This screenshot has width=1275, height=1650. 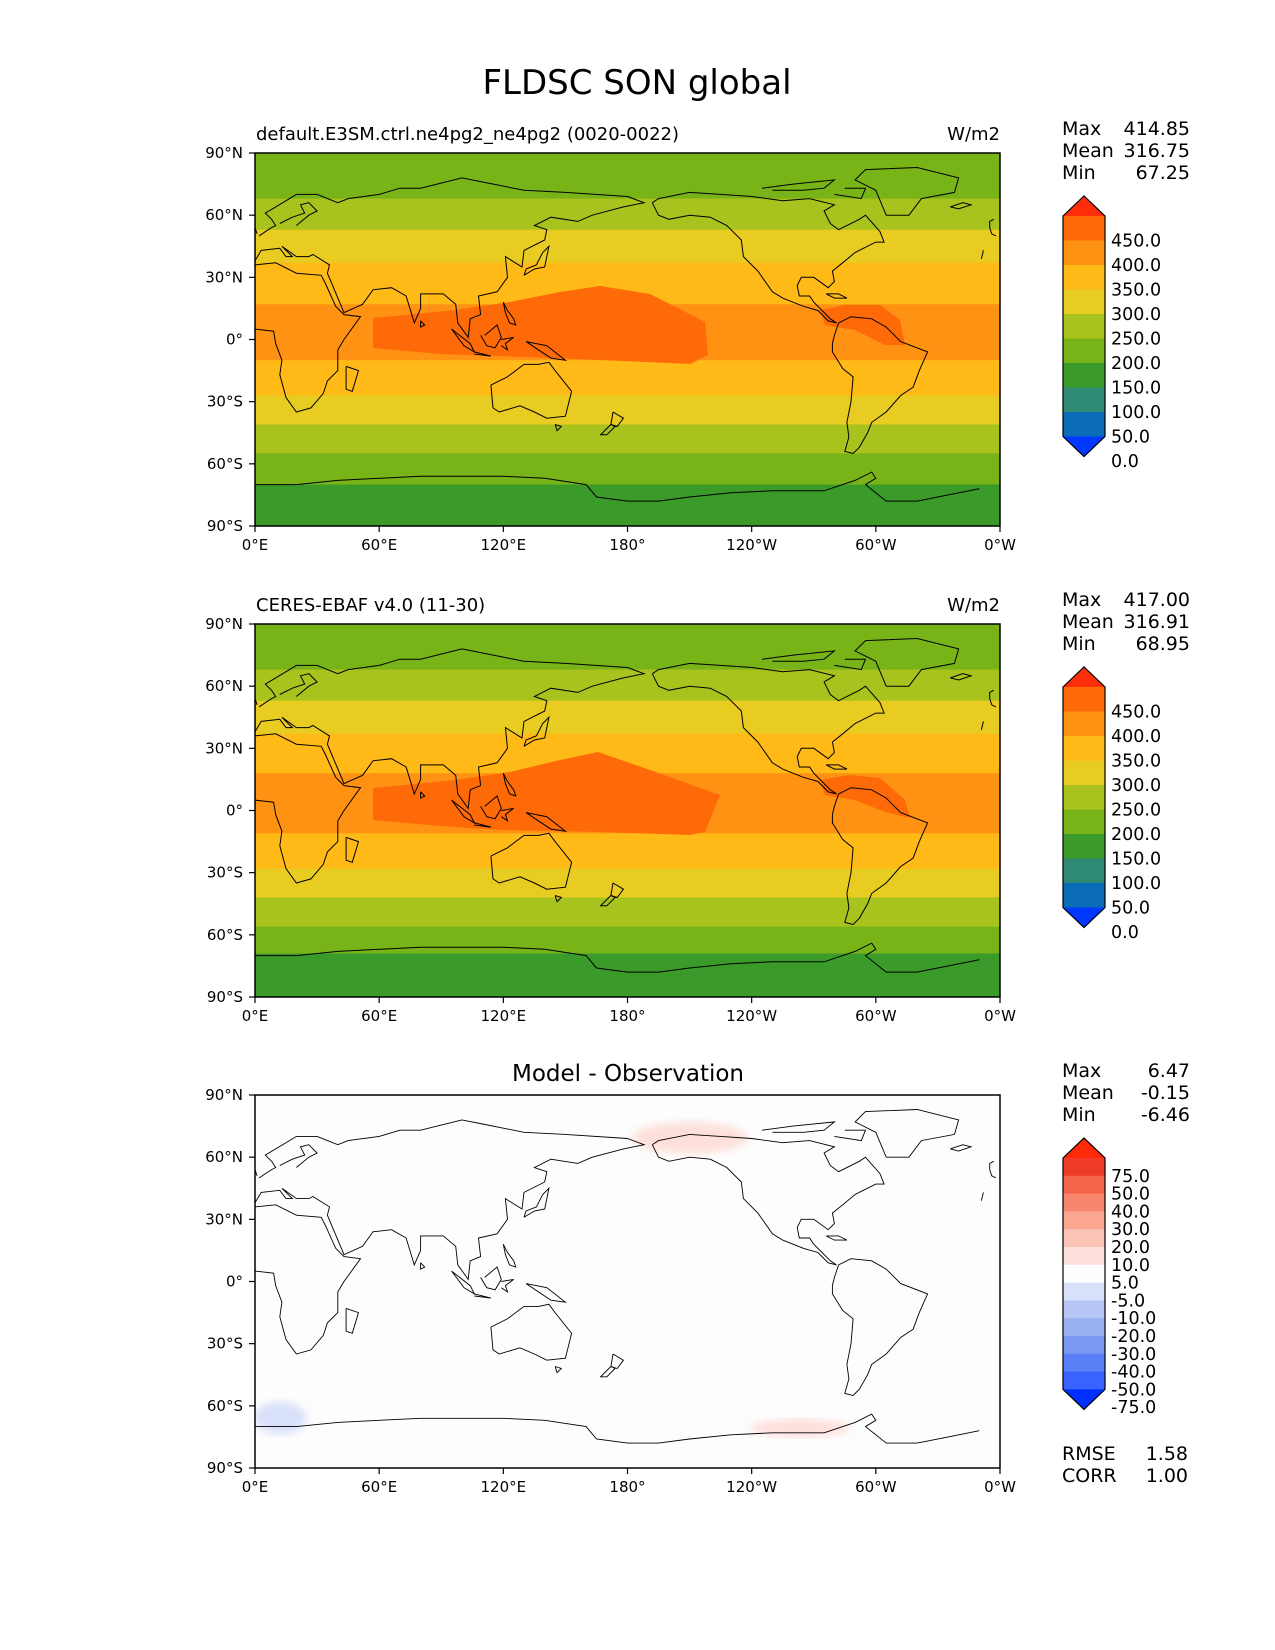 I want to click on stat-mean-label: Mean, so click(x=1088, y=1093).